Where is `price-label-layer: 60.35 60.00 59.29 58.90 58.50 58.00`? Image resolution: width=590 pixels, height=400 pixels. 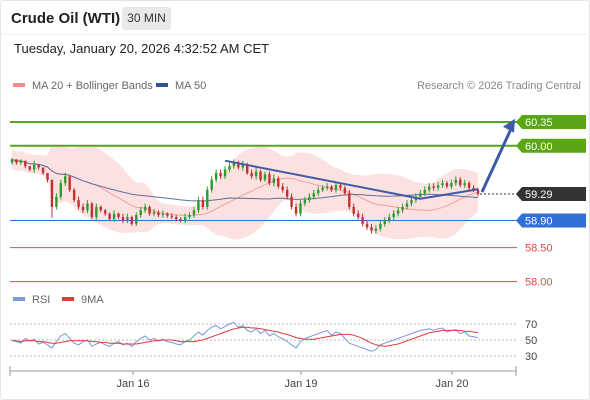
price-label-layer: 60.35 60.00 59.29 58.90 58.50 58.00 is located at coordinates (551, 201).